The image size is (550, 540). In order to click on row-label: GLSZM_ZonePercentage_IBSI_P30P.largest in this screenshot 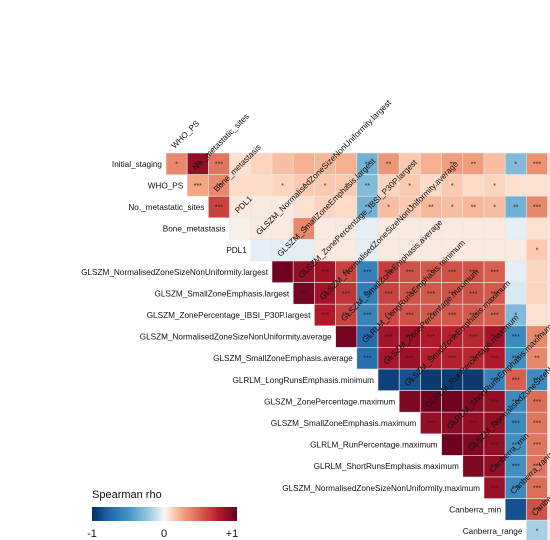, I will do `click(229, 315)`.